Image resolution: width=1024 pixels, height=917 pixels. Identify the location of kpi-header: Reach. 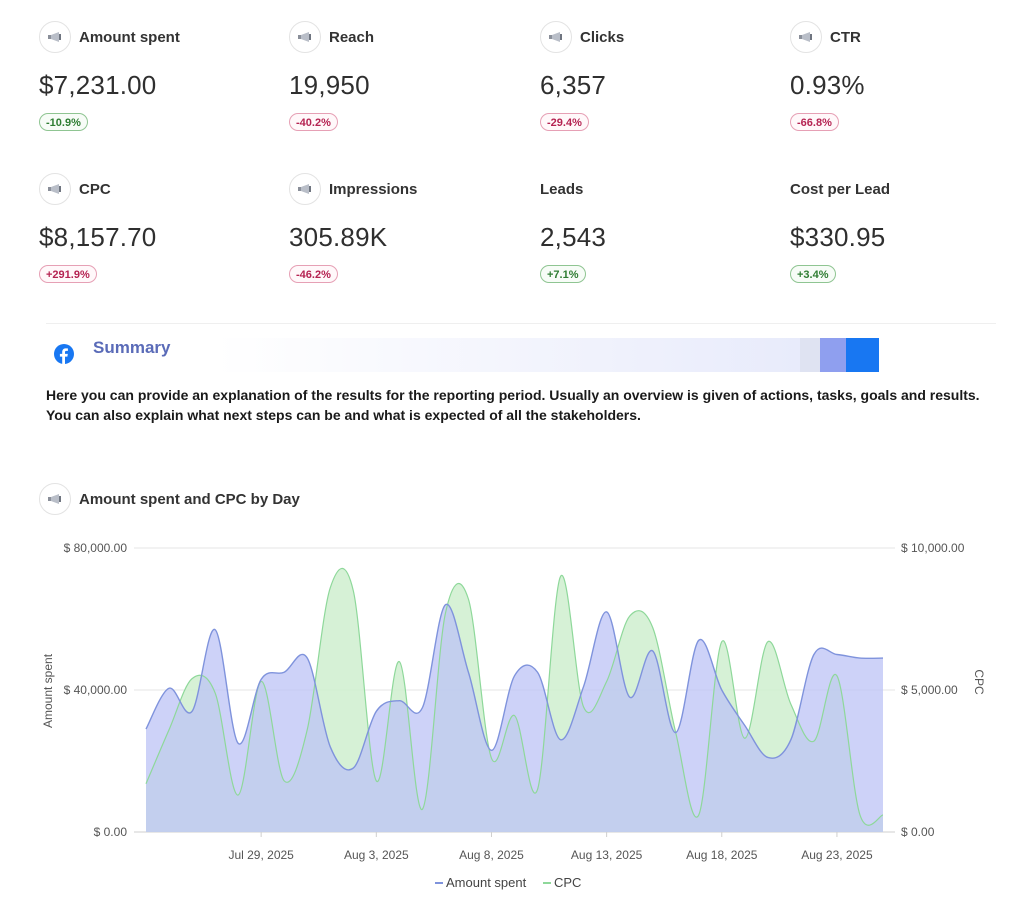
(331, 37).